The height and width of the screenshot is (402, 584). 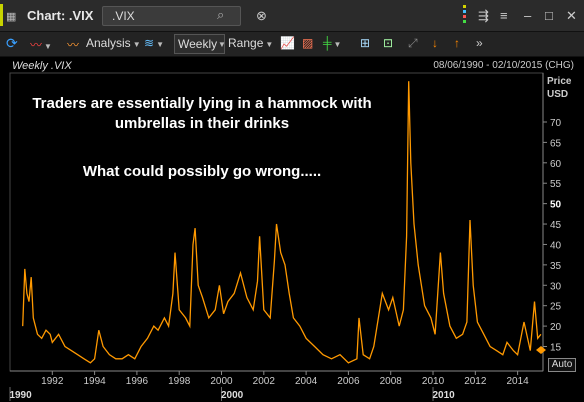 What do you see at coordinates (154, 43) in the screenshot?
I see `overlay-icon: ≋ ▼` at bounding box center [154, 43].